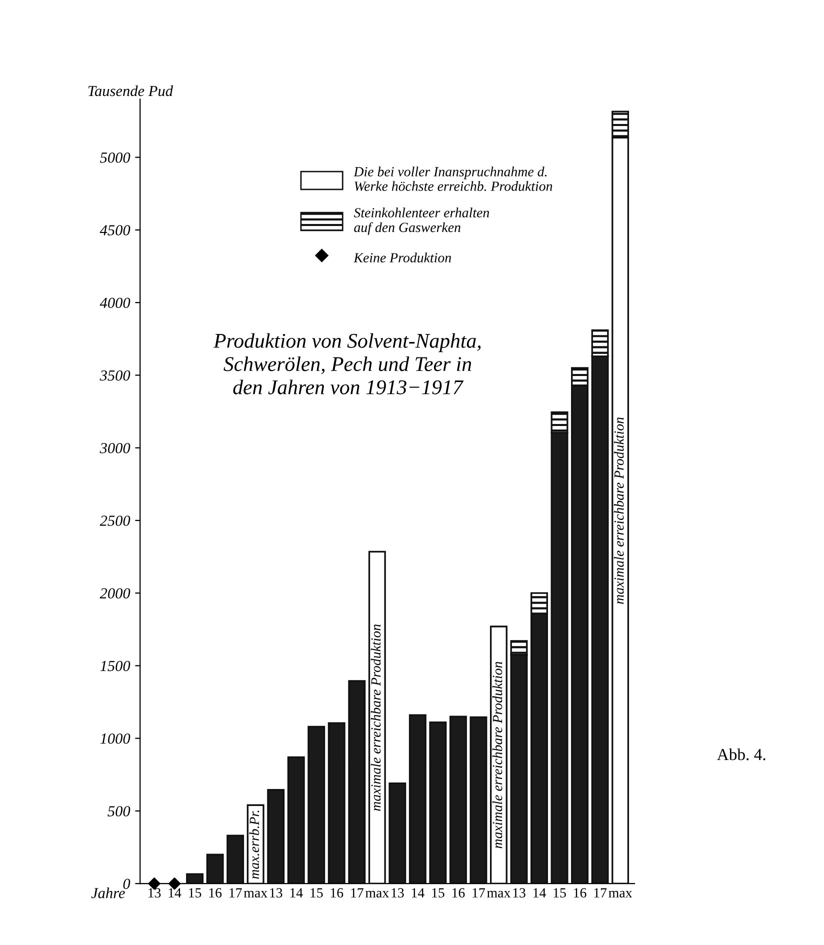  Describe the element at coordinates (741, 754) in the screenshot. I see `caption: Abb. 4.` at that location.